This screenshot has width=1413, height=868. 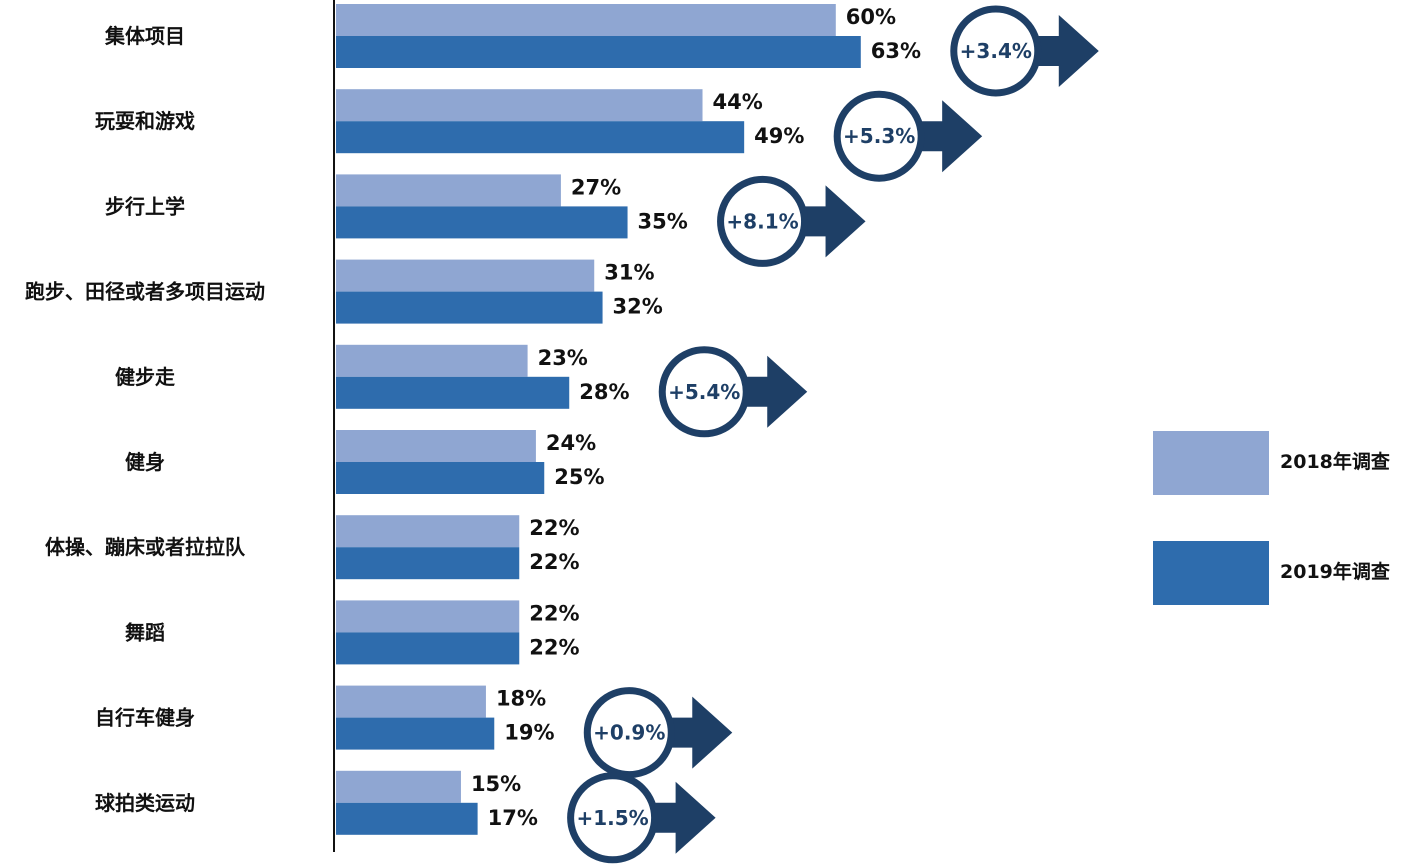 What do you see at coordinates (145, 632) in the screenshot?
I see `category-label-7: 舞蹈` at bounding box center [145, 632].